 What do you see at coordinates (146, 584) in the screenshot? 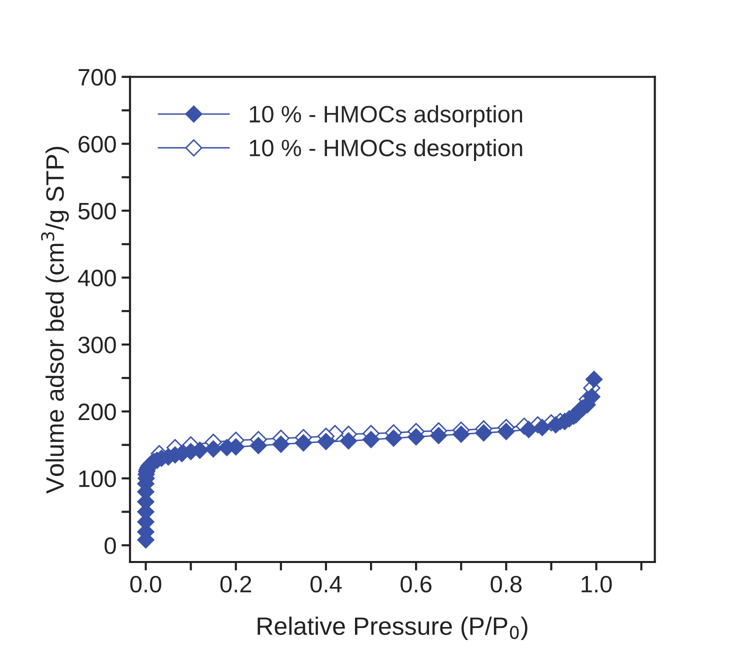
I see `x-tick-label: 0.0` at bounding box center [146, 584].